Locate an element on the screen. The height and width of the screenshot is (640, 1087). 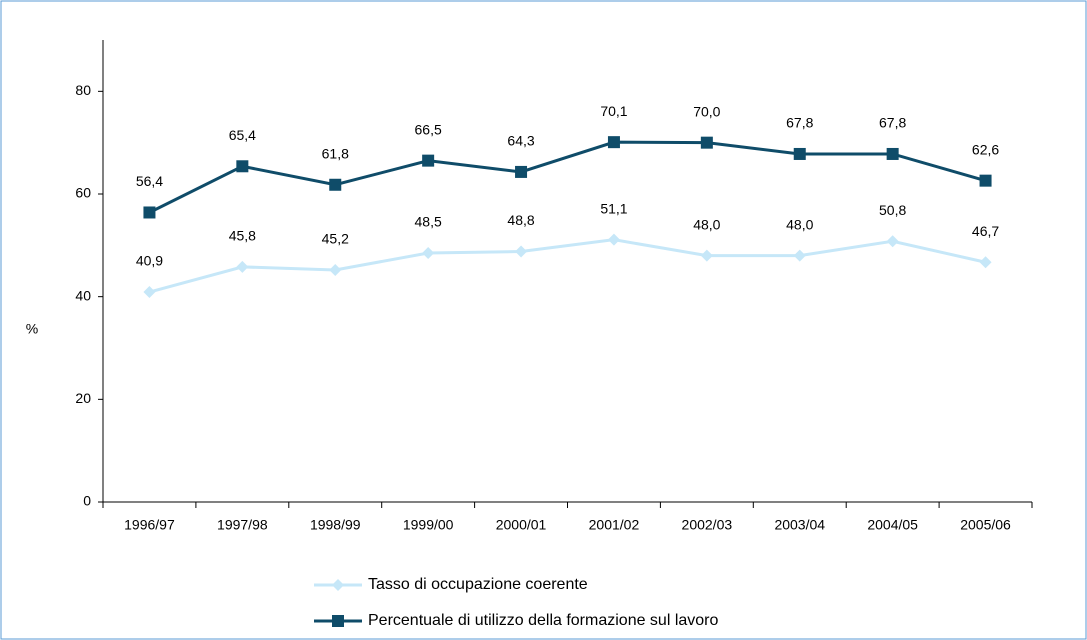
x-tick-label: 2001/02 is located at coordinates (614, 525).